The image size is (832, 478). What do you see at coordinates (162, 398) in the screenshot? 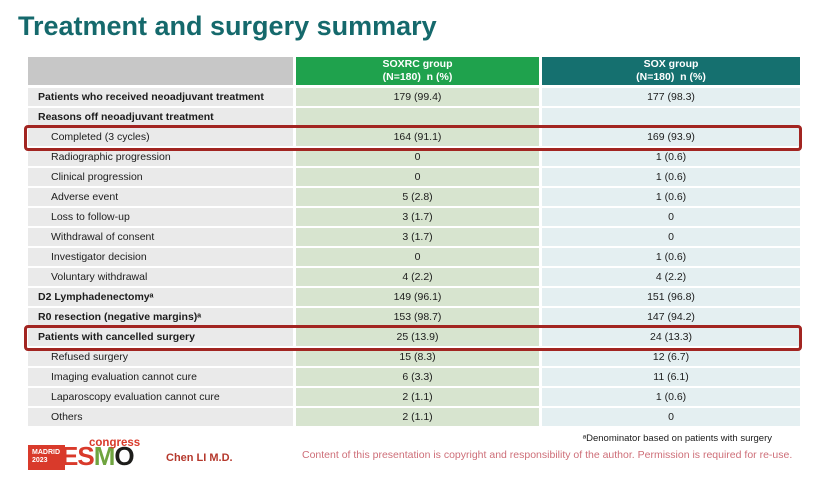
I see `row-label: Laparoscopy evaluation cannot cure` at bounding box center [162, 398].